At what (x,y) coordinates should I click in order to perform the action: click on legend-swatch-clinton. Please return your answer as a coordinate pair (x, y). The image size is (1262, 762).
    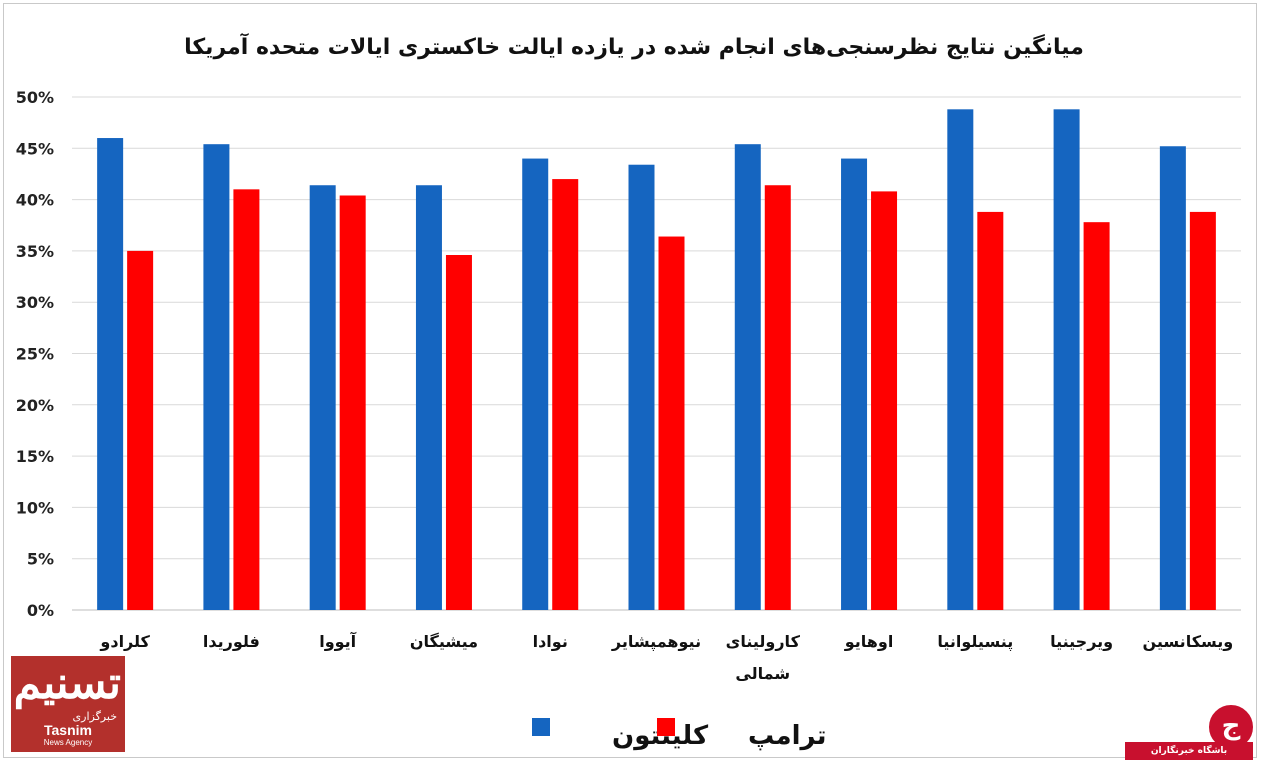
    Looking at the image, I should click on (541, 727).